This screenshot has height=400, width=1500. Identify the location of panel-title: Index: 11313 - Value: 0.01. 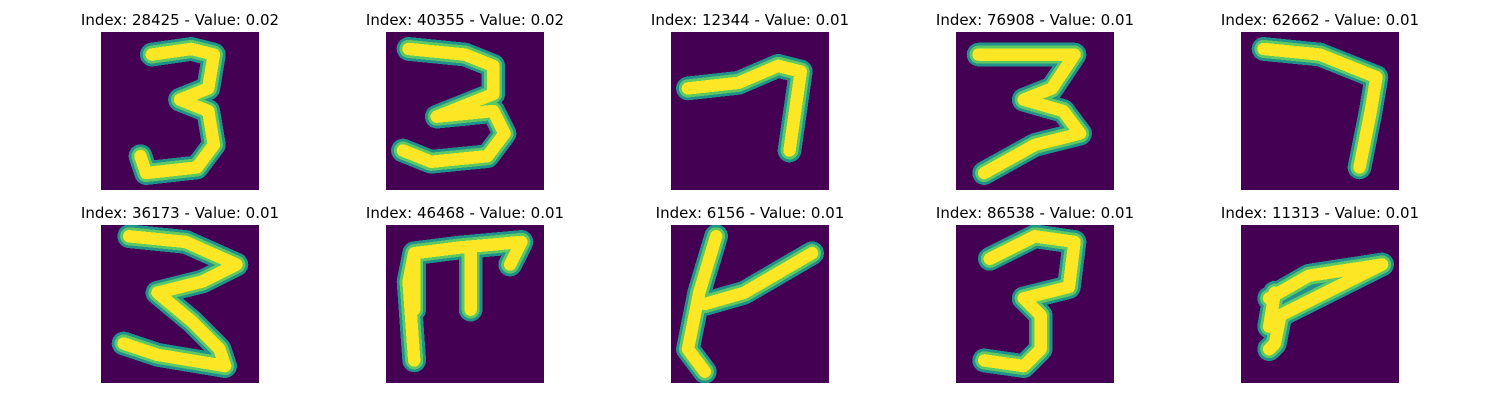
(1320, 213).